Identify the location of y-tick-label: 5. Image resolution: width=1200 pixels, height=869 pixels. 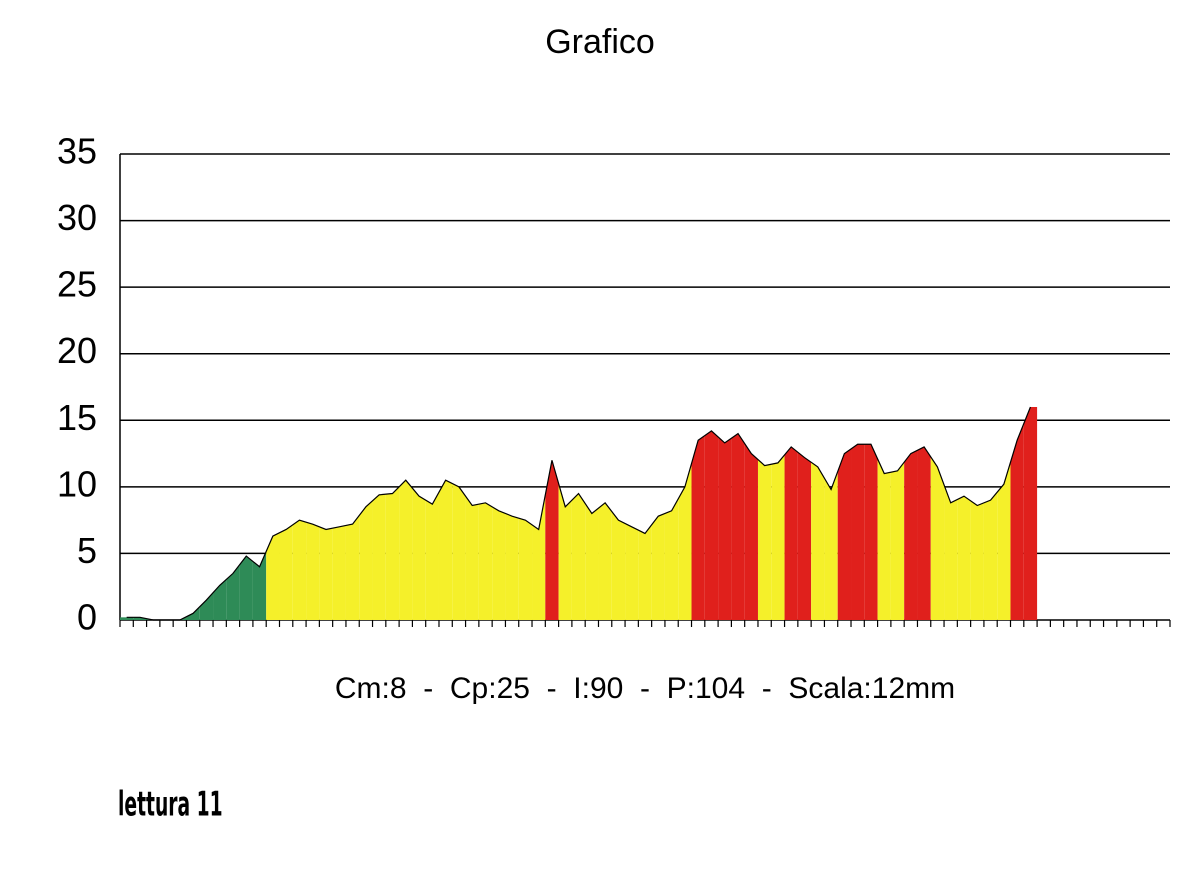
(87, 550).